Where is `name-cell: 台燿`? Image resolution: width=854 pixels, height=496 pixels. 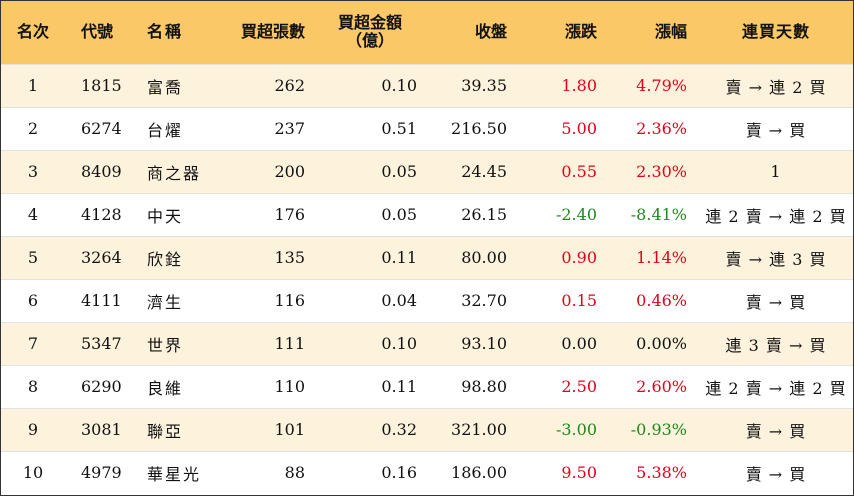 name-cell: 台燿 is located at coordinates (165, 130).